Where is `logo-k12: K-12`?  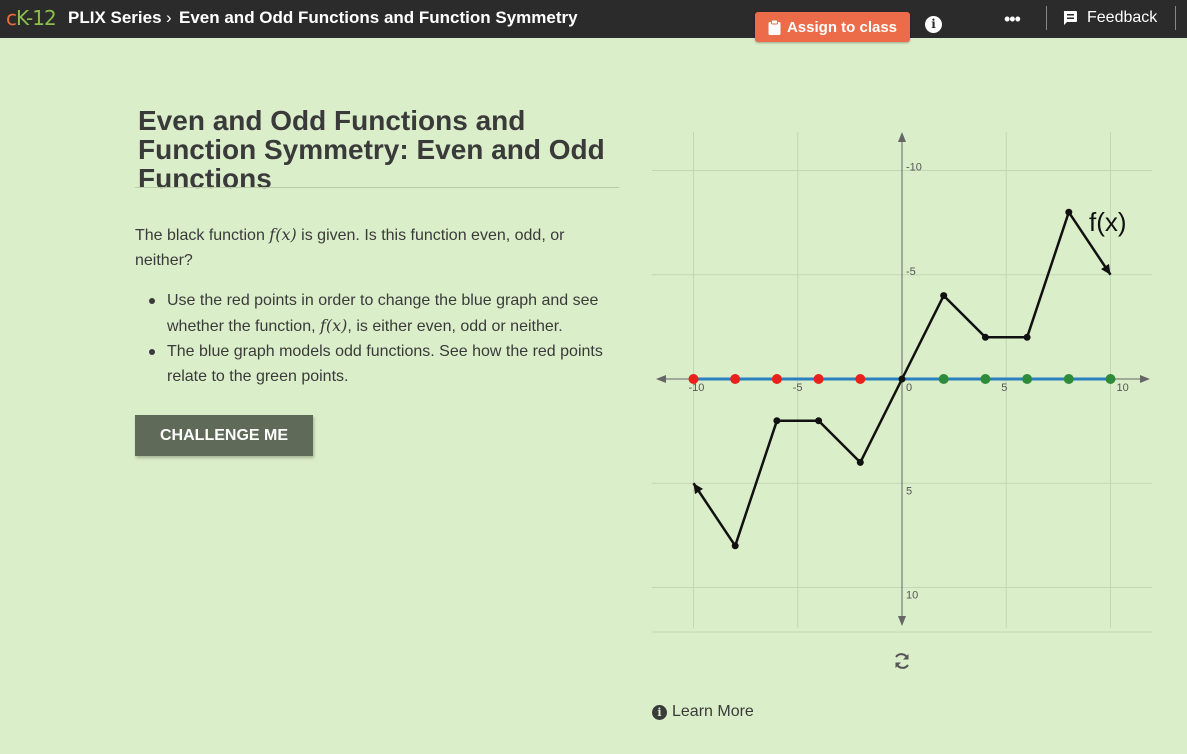
logo-k12: K-12 is located at coordinates (36, 18).